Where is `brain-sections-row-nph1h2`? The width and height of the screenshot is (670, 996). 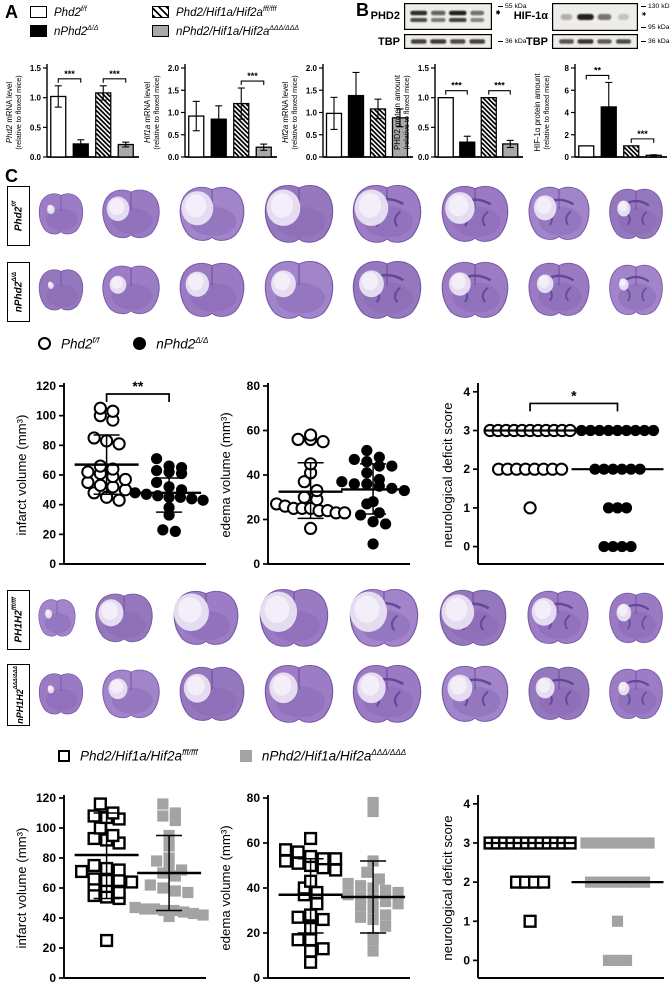 brain-sections-row-nph1h2 is located at coordinates (351, 696).